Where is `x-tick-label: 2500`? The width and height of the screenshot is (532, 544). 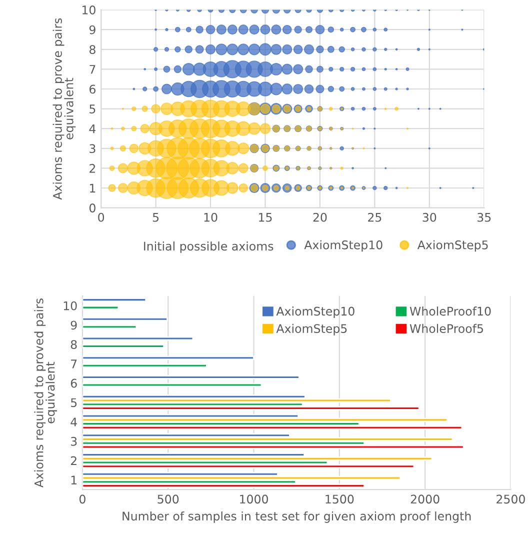
x-tick-label: 2500 is located at coordinates (510, 499).